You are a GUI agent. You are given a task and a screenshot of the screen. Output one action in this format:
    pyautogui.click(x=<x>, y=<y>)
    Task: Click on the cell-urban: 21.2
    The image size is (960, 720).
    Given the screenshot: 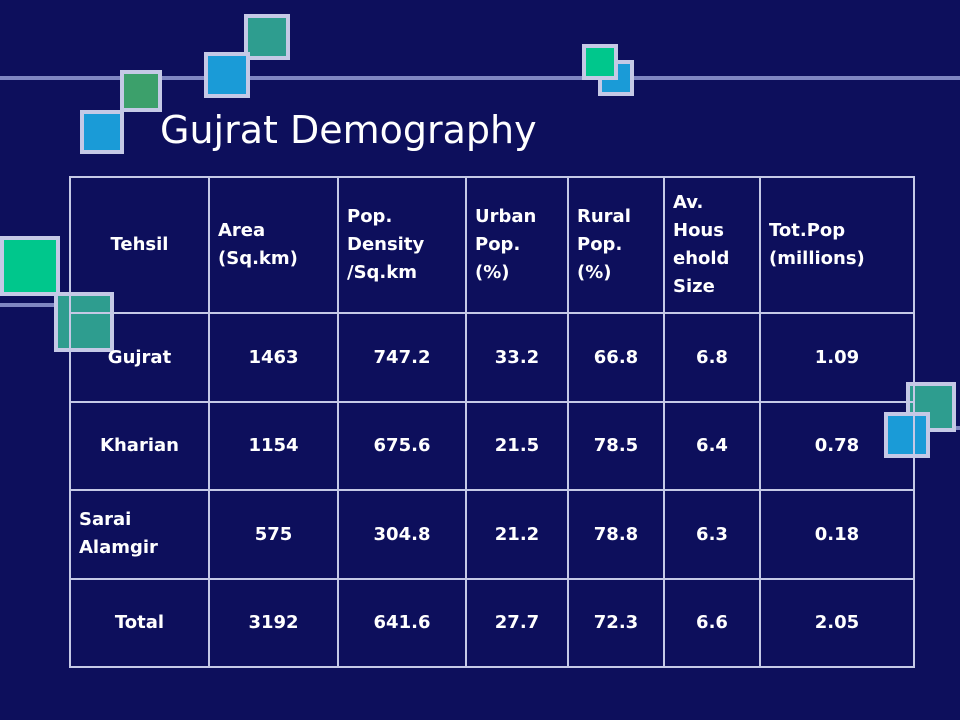 What is the action you would take?
    pyautogui.click(x=517, y=534)
    